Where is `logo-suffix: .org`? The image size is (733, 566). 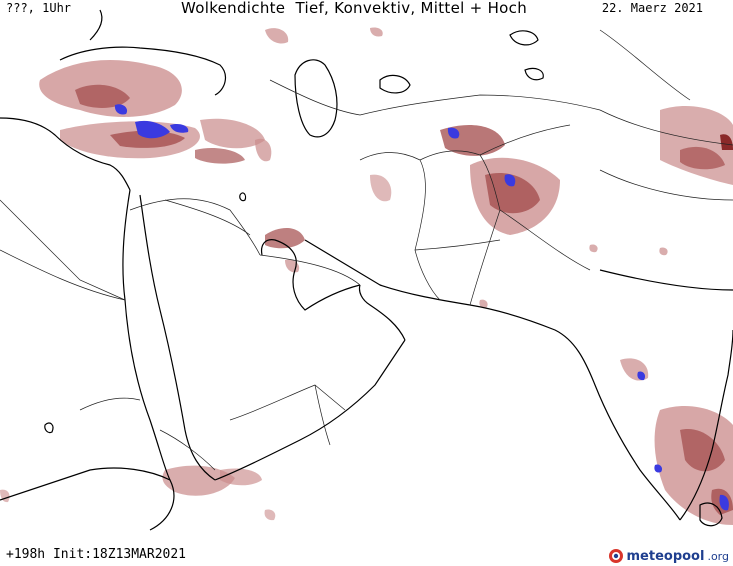
logo-suffix: .org is located at coordinates (718, 556).